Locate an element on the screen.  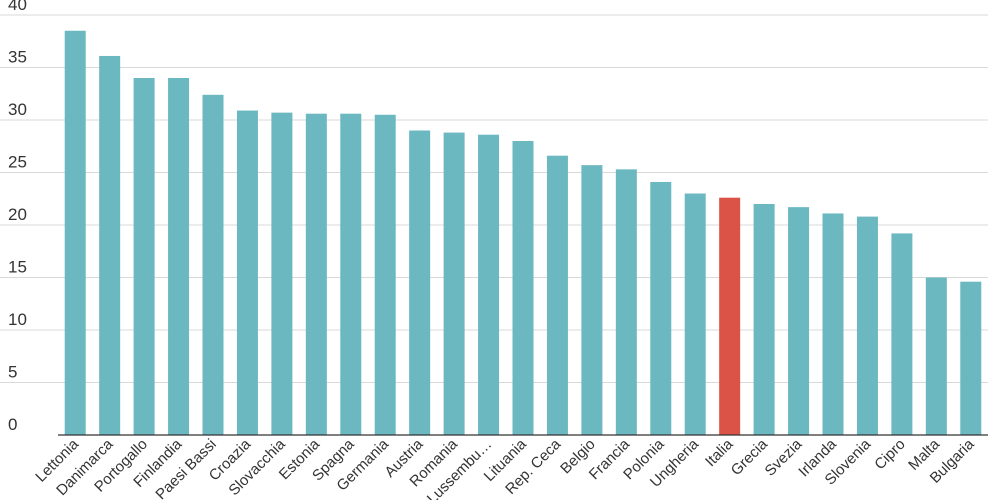
bar-danimarca is located at coordinates (110, 245).